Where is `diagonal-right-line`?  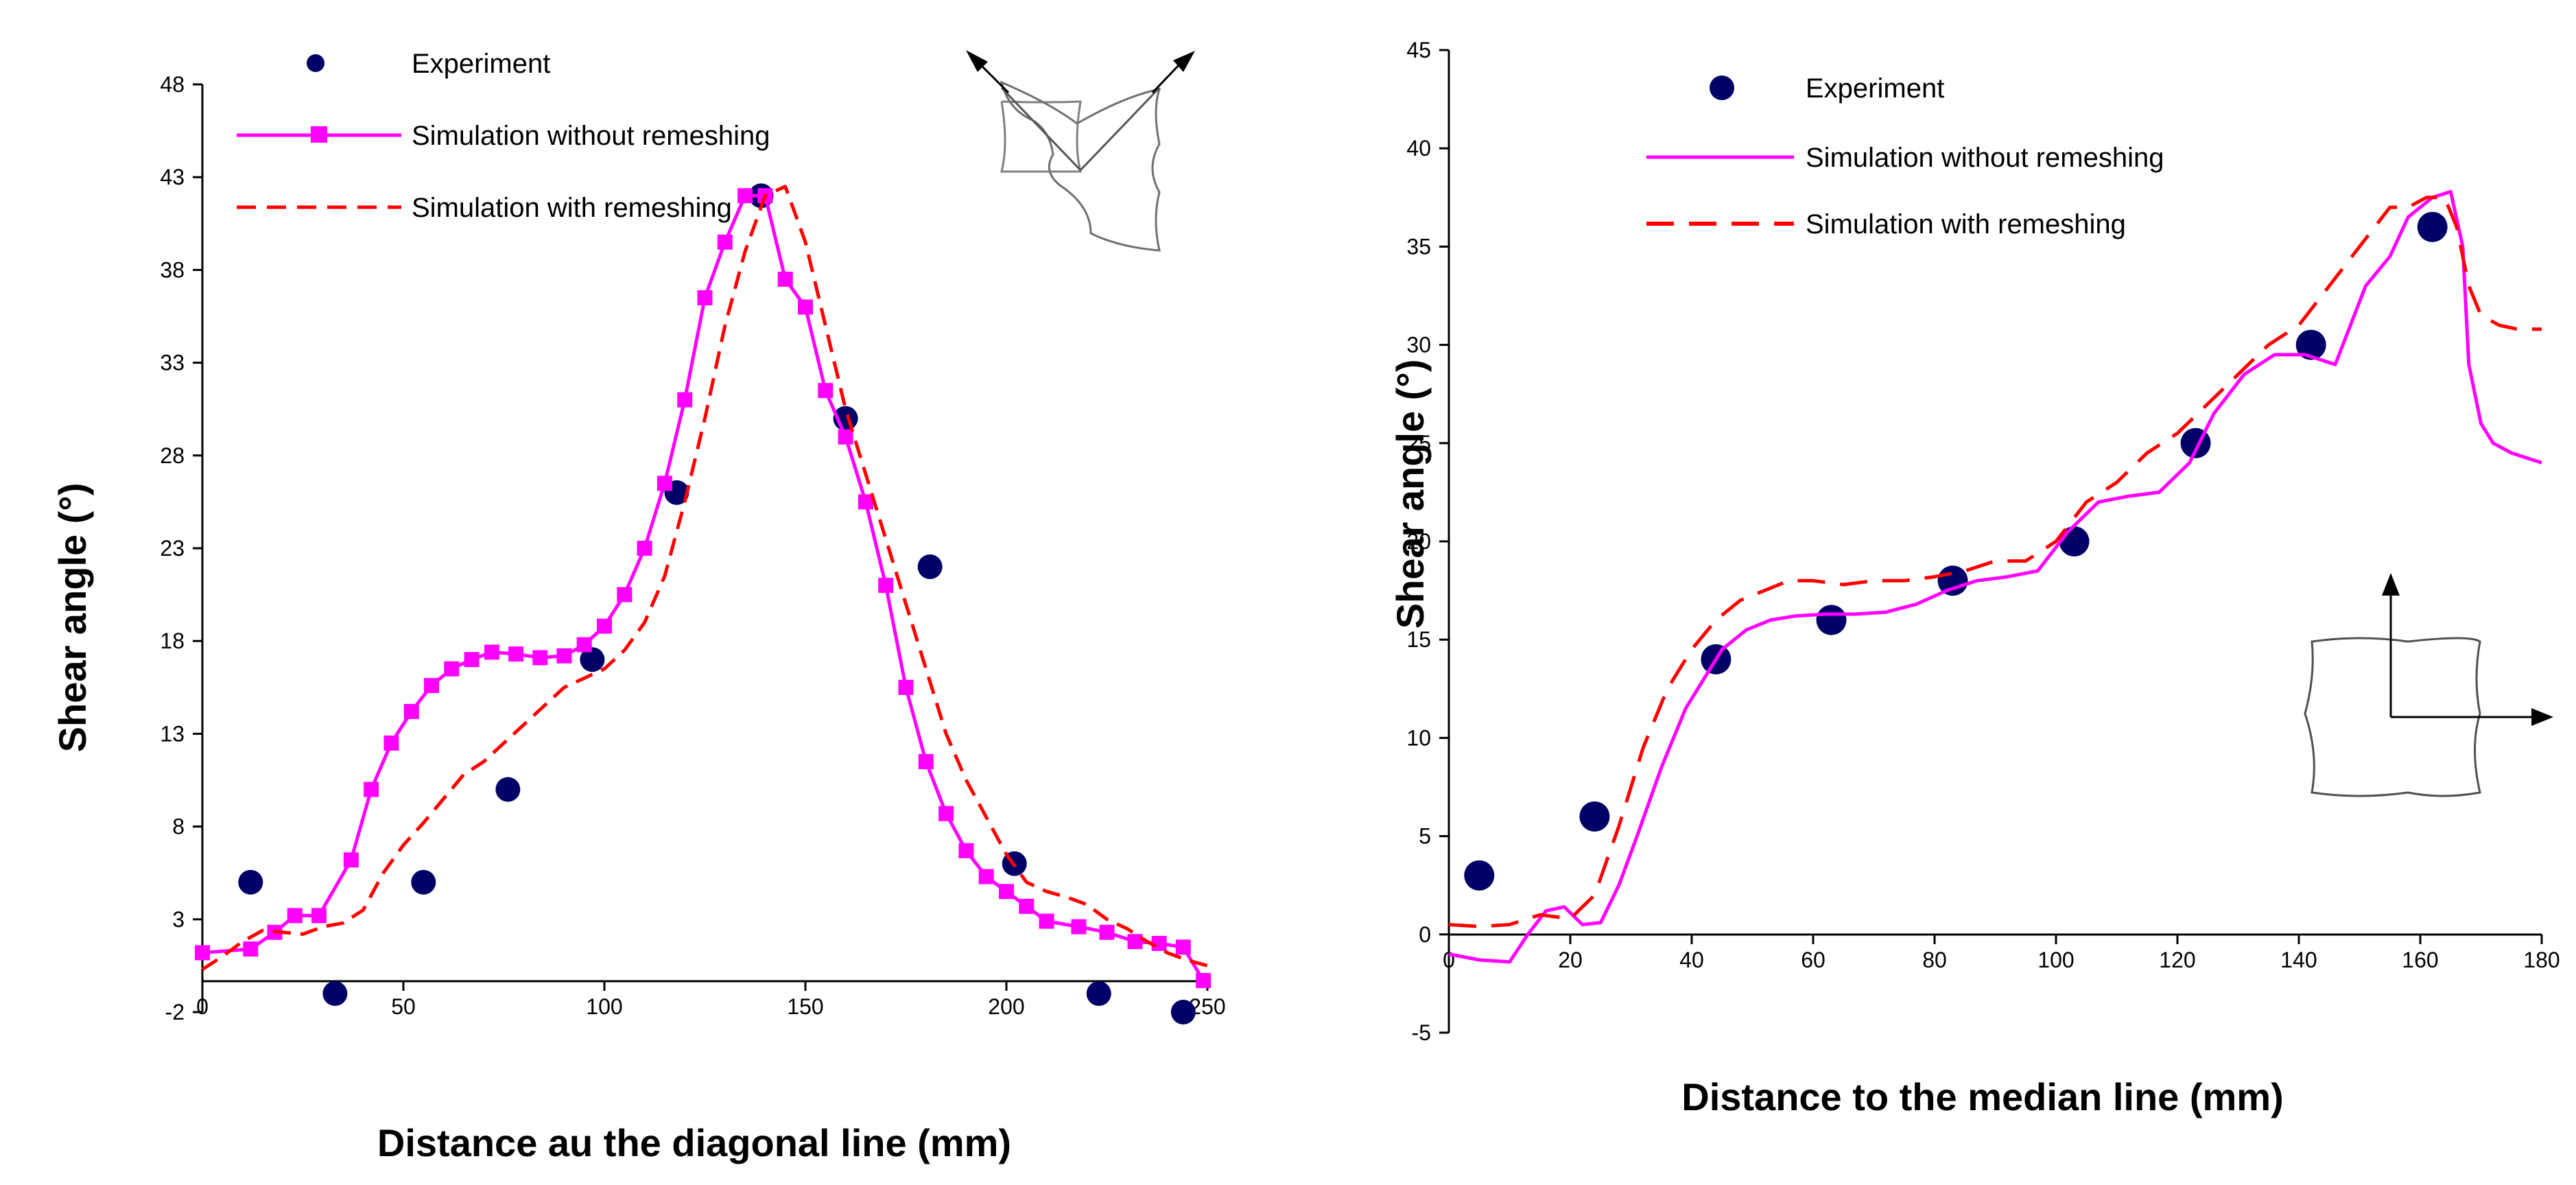 diagonal-right-line is located at coordinates (1120, 129).